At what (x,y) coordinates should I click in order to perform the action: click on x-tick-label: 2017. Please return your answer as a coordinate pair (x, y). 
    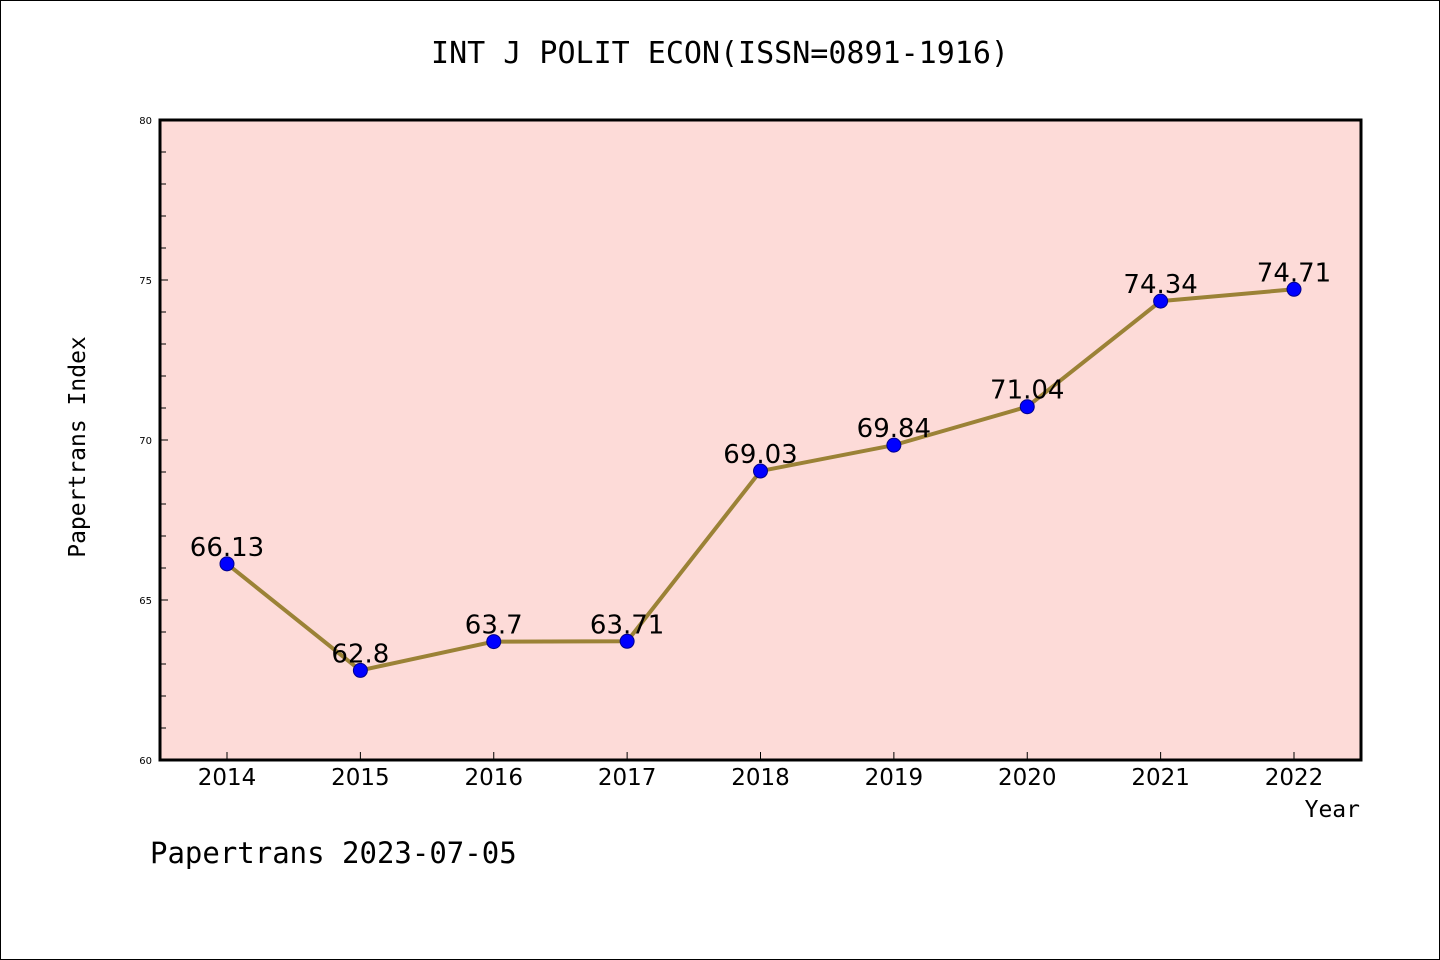
    Looking at the image, I should click on (627, 778).